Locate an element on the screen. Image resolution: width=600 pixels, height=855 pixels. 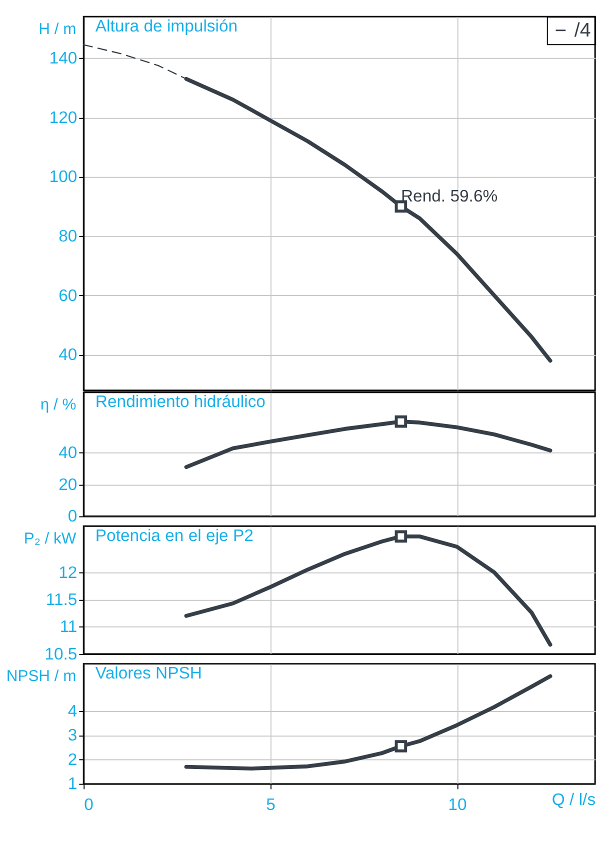
y-tick-label: 140 is located at coordinates (63, 58).